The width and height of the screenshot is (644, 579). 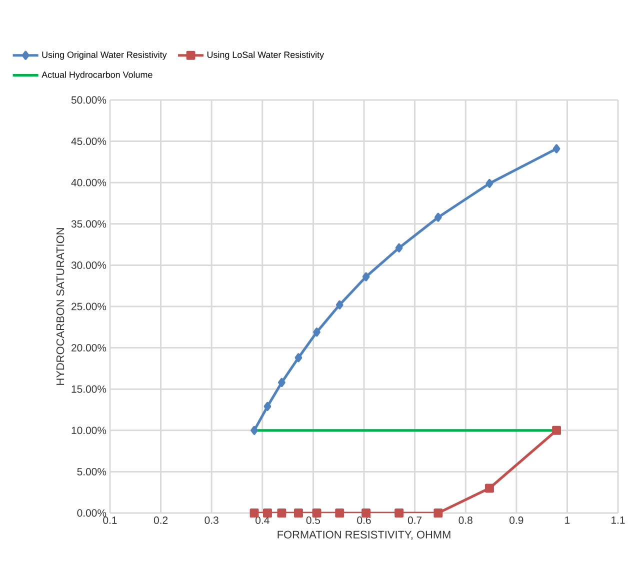 What do you see at coordinates (211, 520) in the screenshot?
I see `x-tick-label: 0.3` at bounding box center [211, 520].